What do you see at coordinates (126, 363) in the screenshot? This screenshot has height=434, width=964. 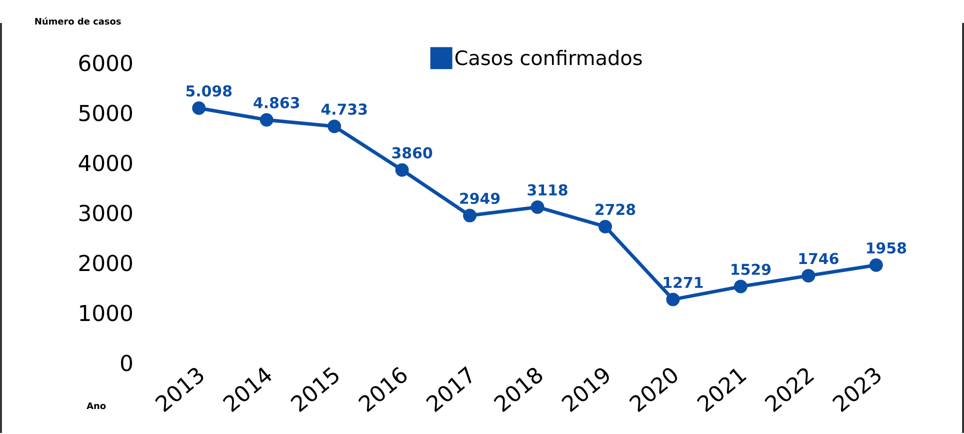 I see `y-tick-label: 0` at bounding box center [126, 363].